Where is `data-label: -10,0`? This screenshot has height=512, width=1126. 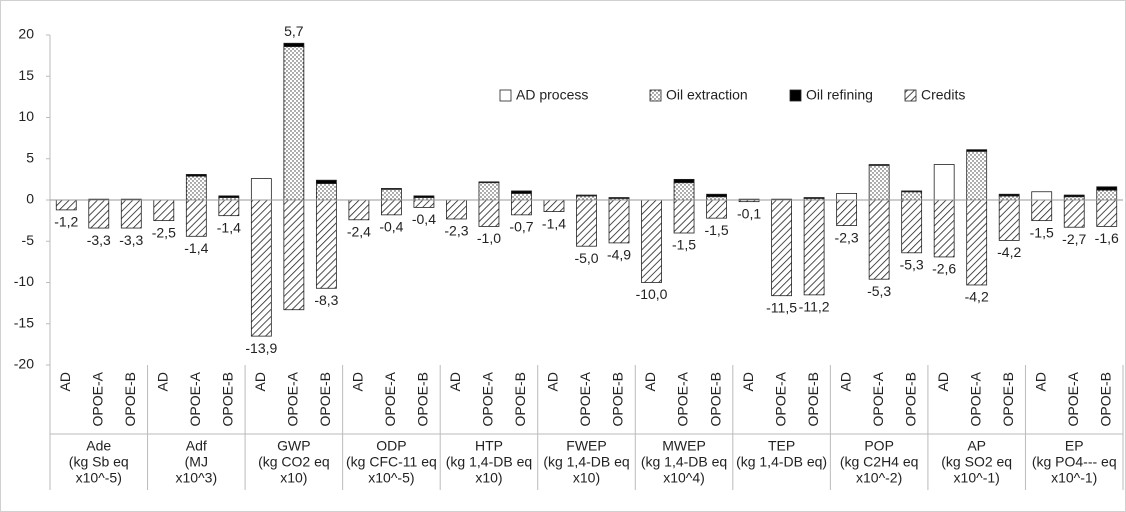
data-label: -10,0 is located at coordinates (652, 294).